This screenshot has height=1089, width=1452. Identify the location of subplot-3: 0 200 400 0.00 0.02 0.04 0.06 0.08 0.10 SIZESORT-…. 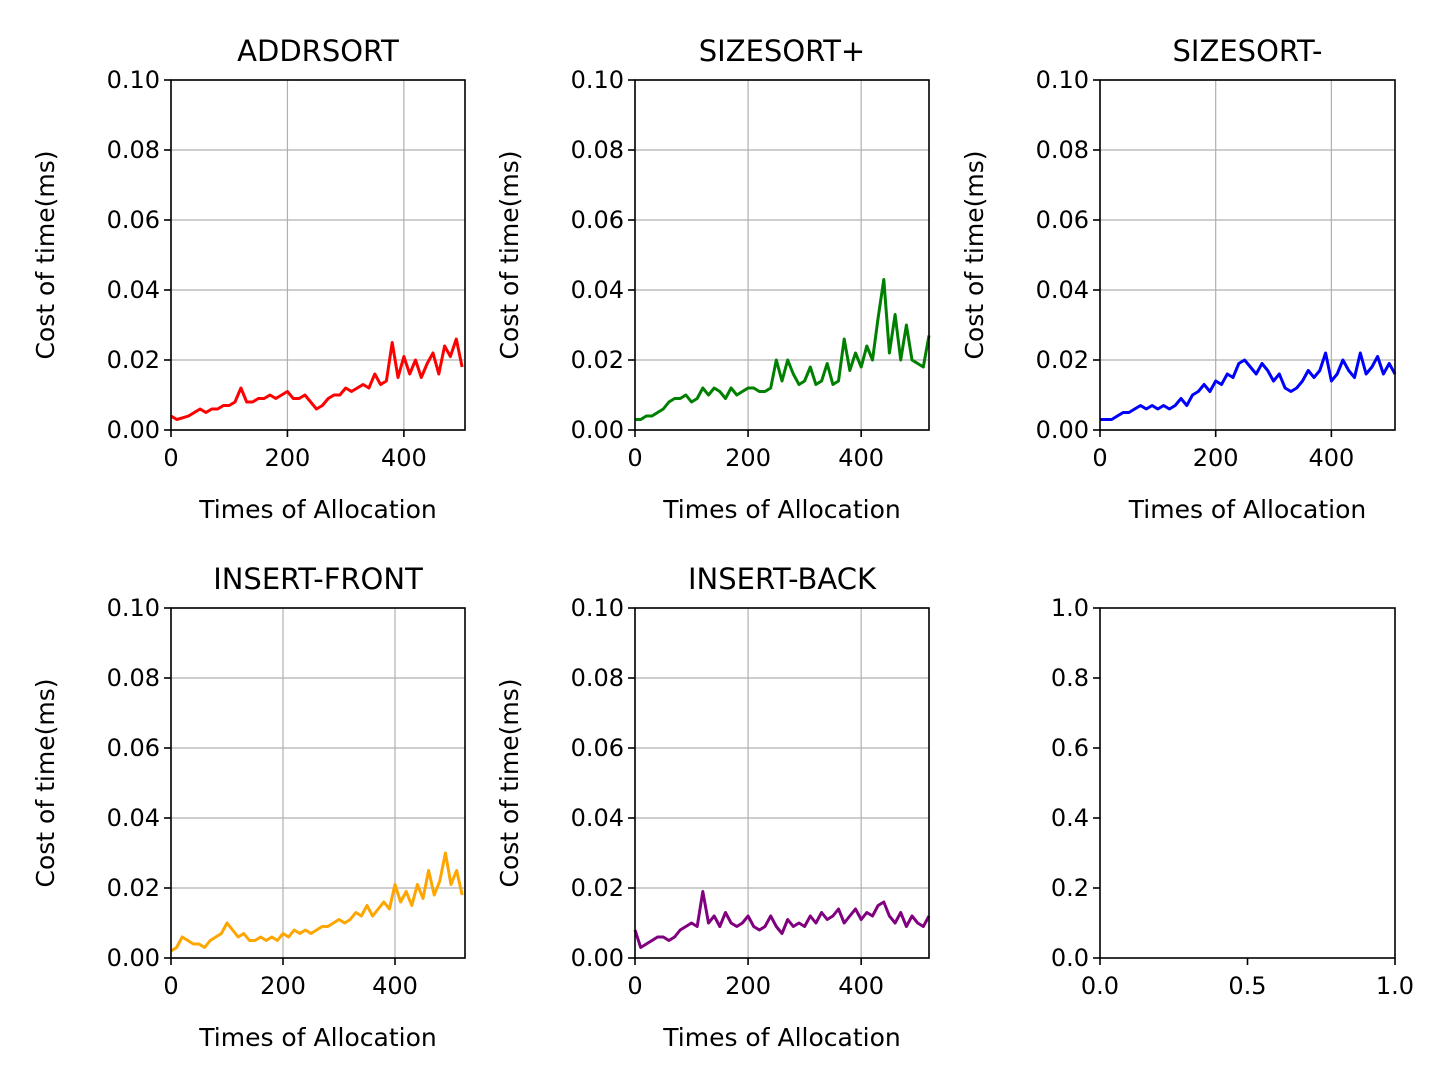
(1178, 279).